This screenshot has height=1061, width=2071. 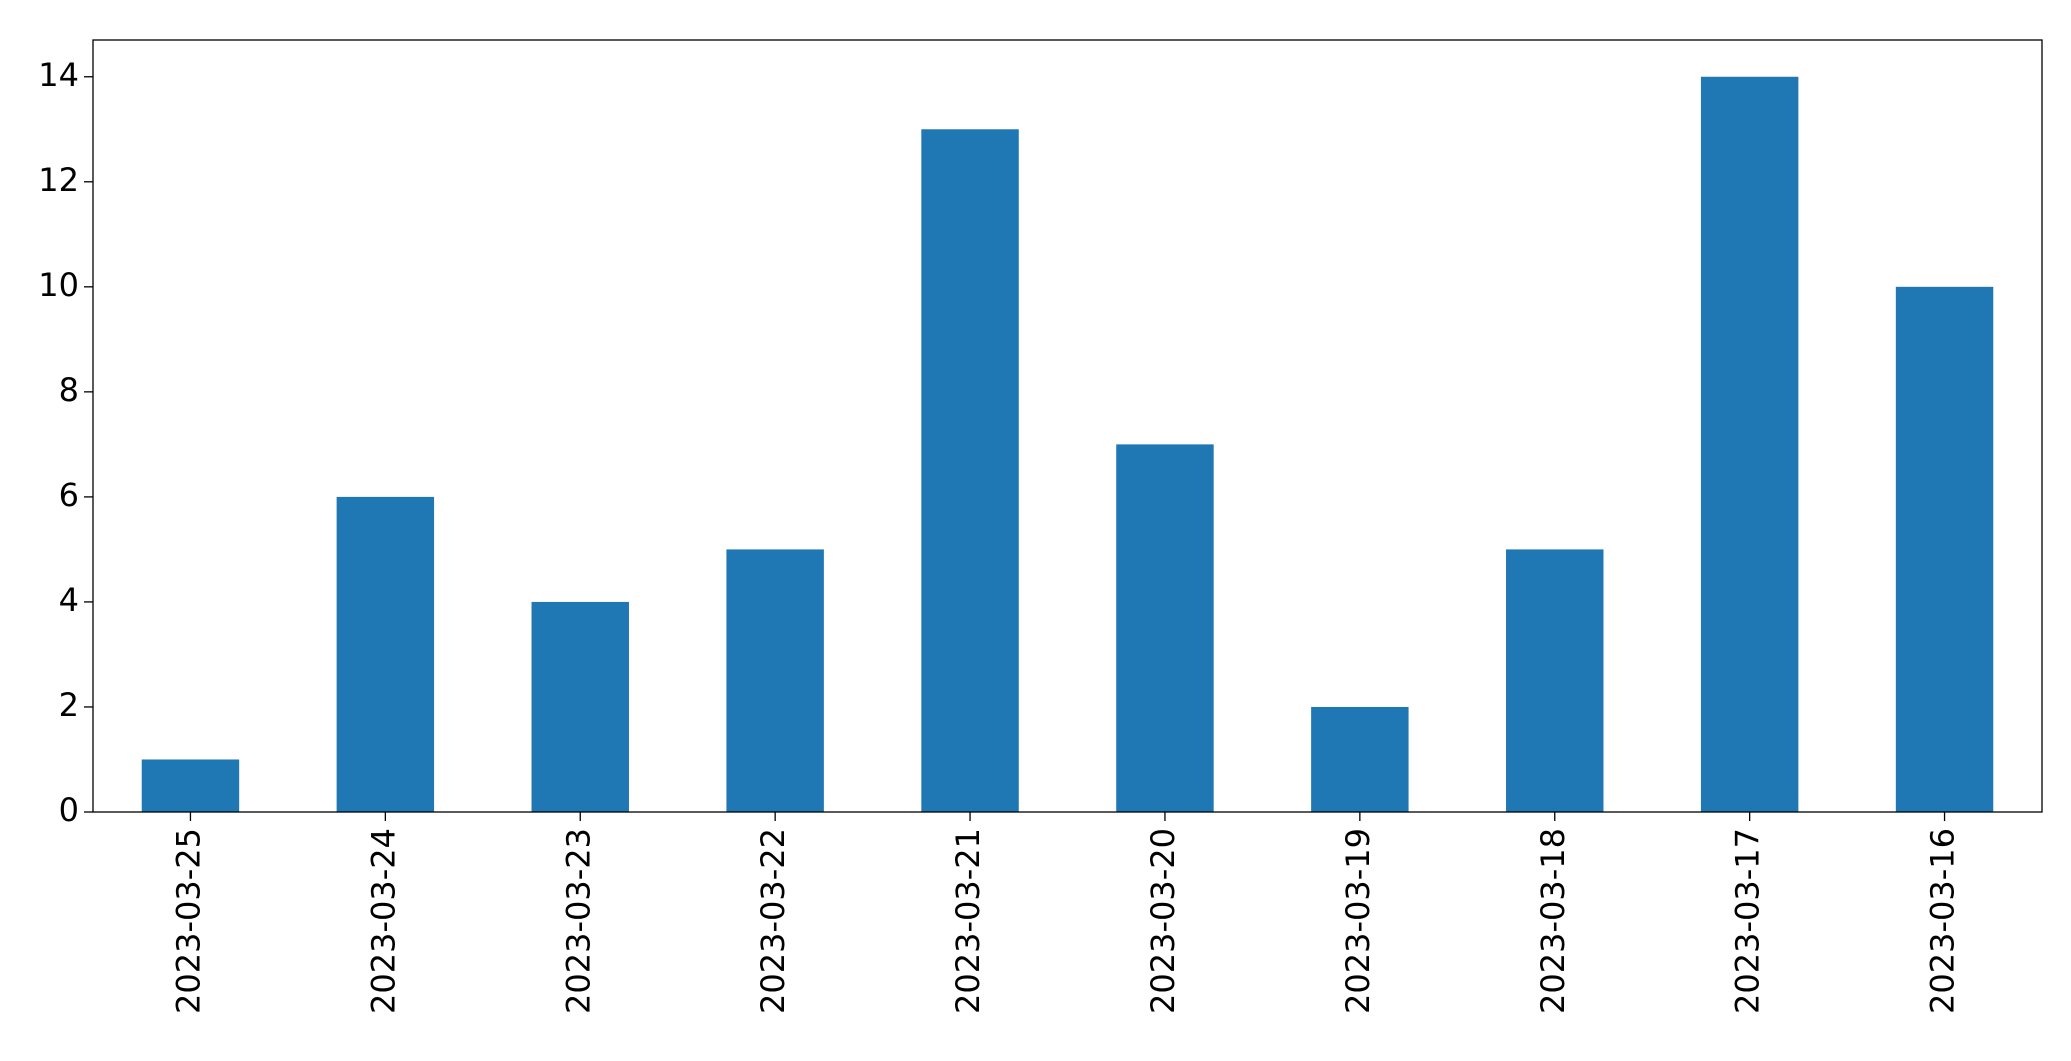 I want to click on x-tick-label: 2023-03-22, so click(x=773, y=921).